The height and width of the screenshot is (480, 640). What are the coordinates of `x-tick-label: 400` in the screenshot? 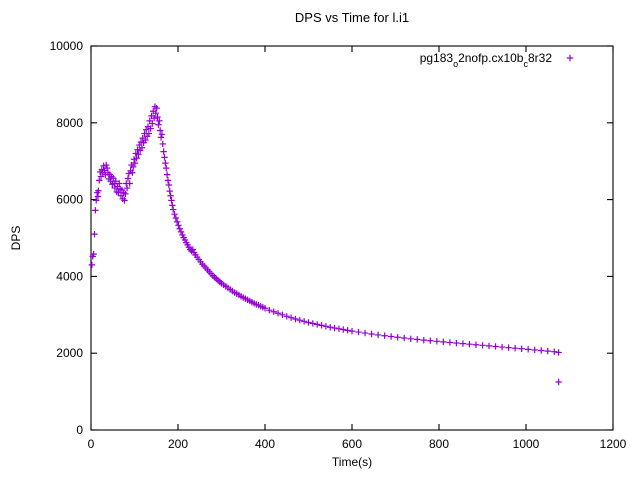 It's located at (265, 444).